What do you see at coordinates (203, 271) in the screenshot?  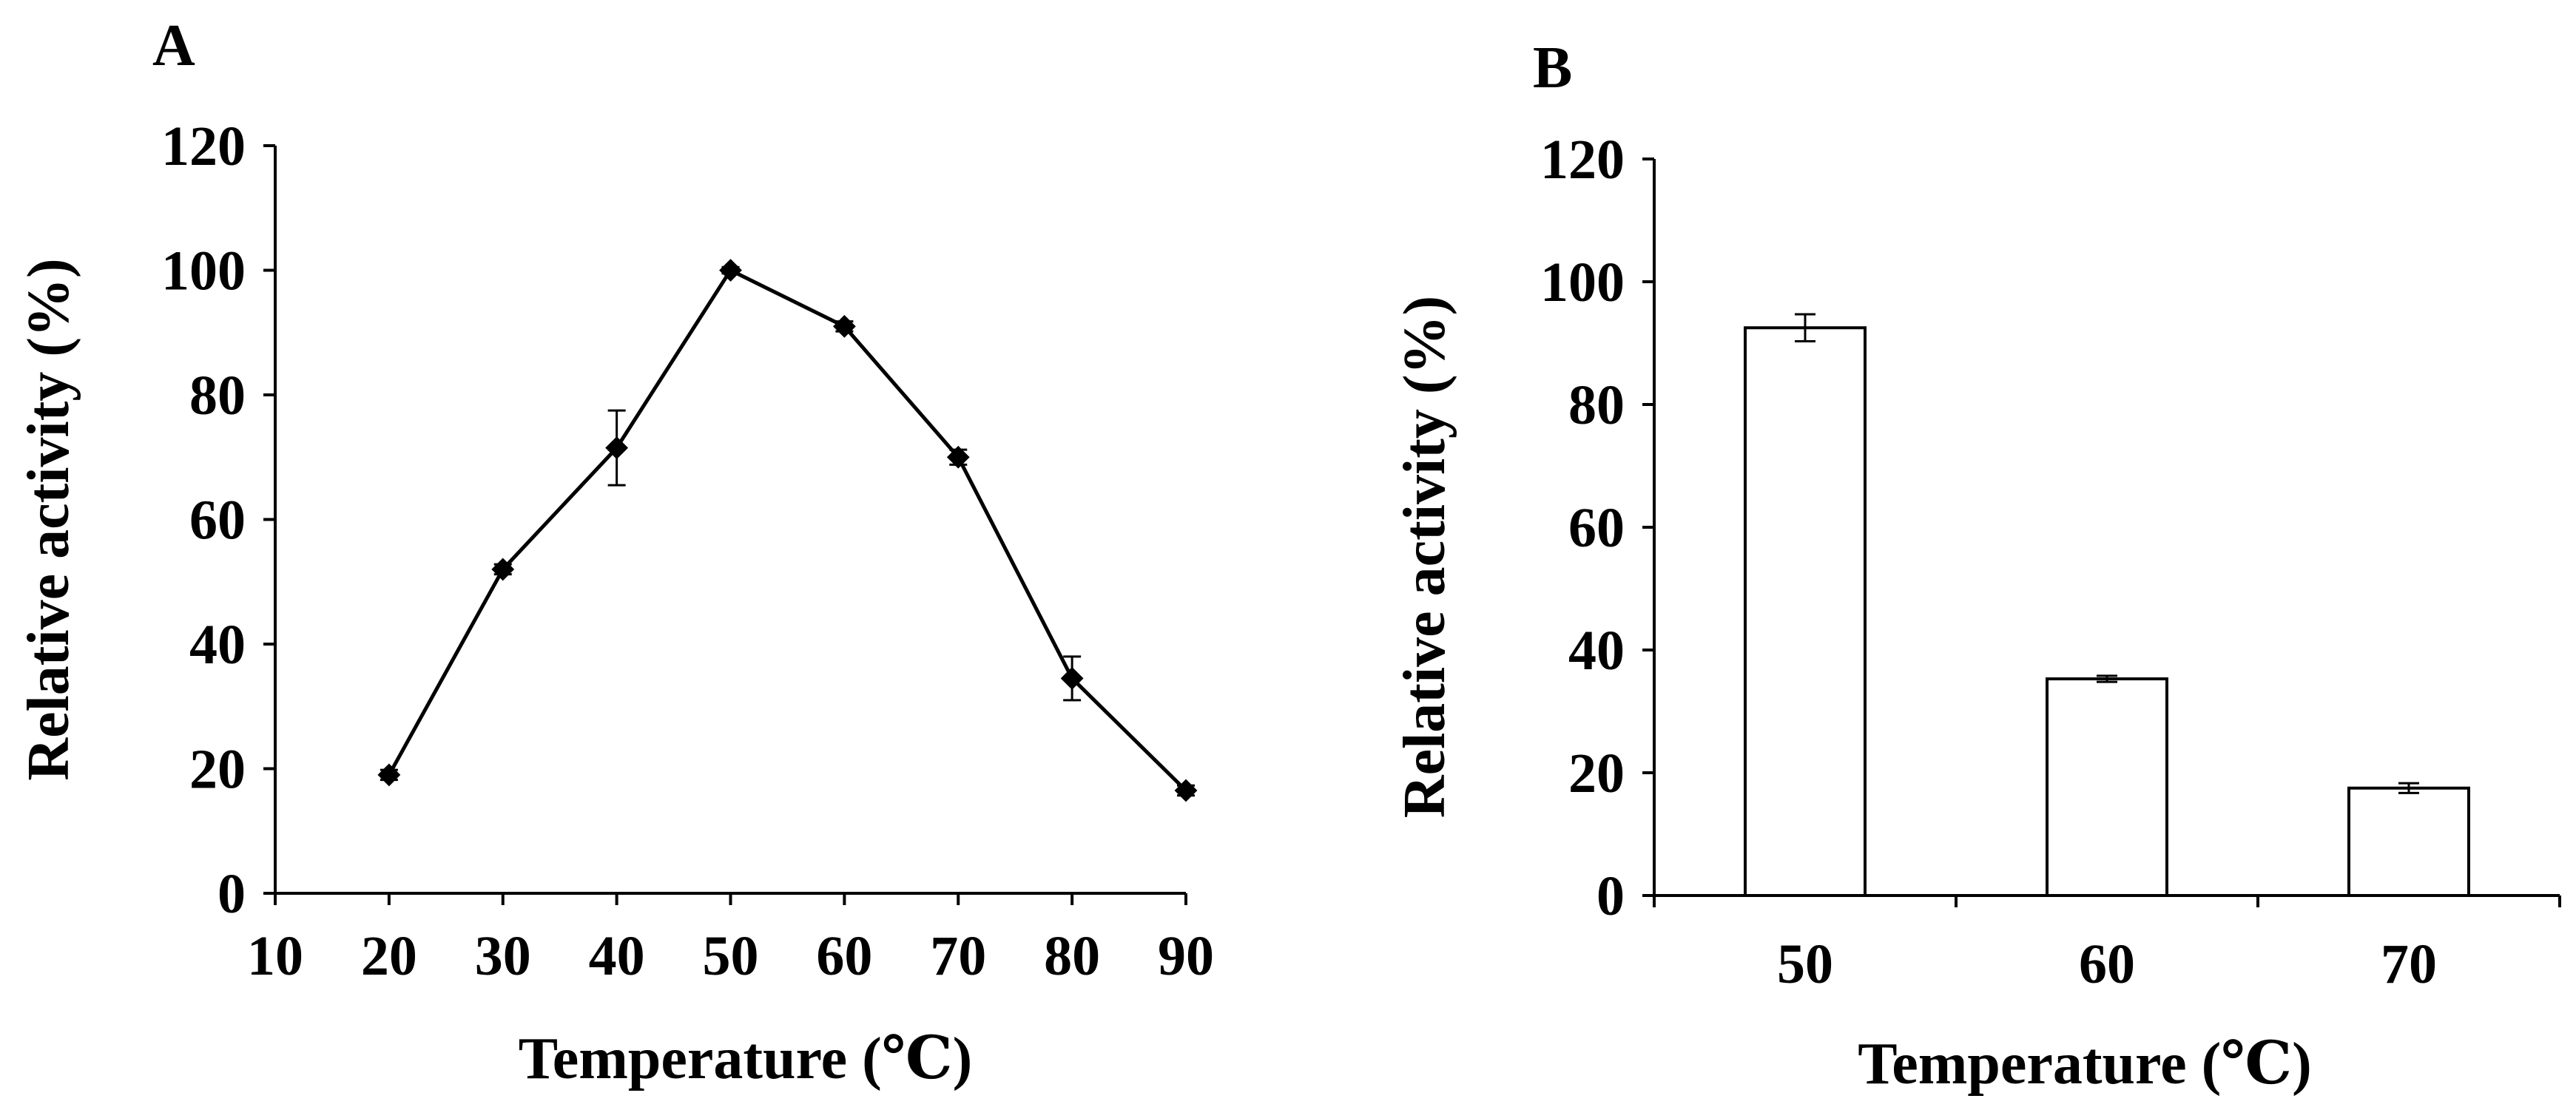 I see `panel-a-y-tick-label: 100` at bounding box center [203, 271].